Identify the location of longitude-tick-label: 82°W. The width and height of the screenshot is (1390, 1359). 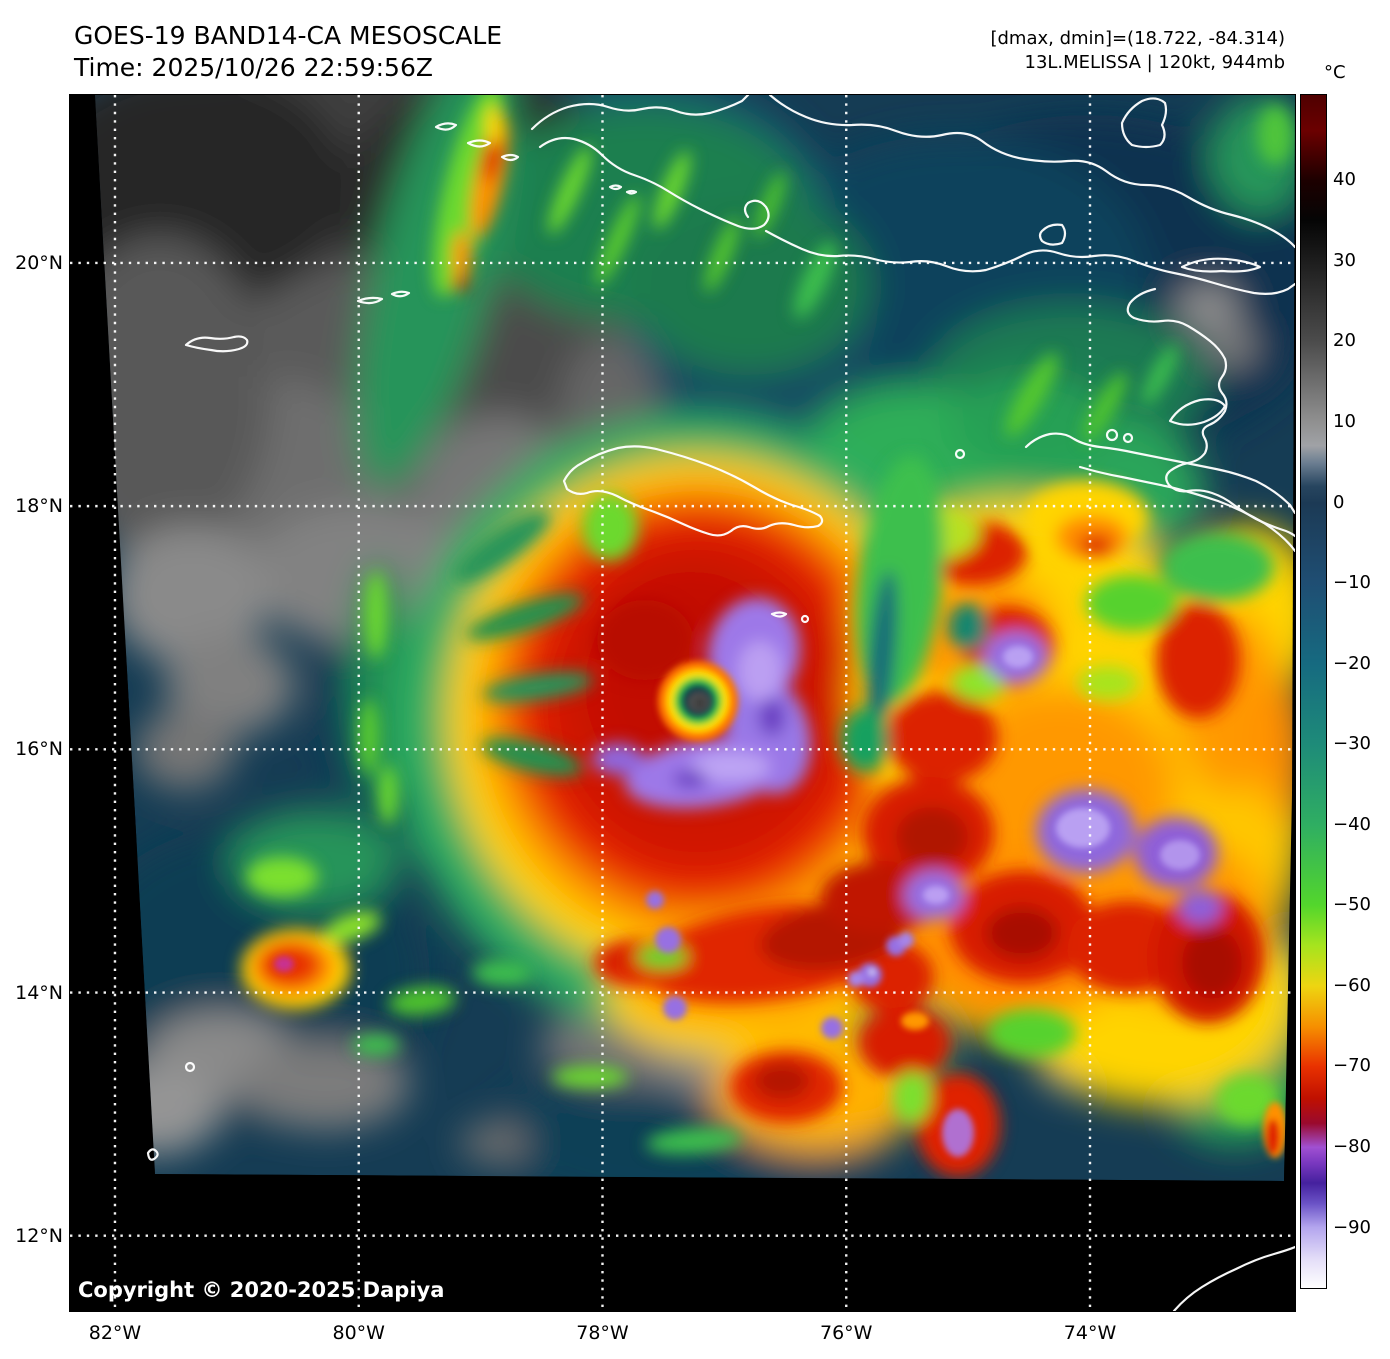
(115, 1333).